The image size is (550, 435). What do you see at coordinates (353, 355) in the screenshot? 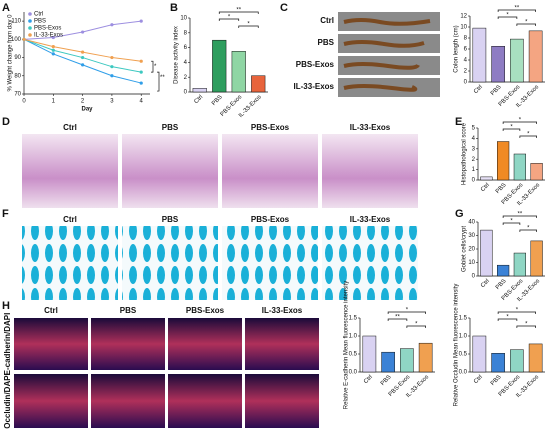
I see `y-tick-label: 0.5` at bounding box center [353, 355].